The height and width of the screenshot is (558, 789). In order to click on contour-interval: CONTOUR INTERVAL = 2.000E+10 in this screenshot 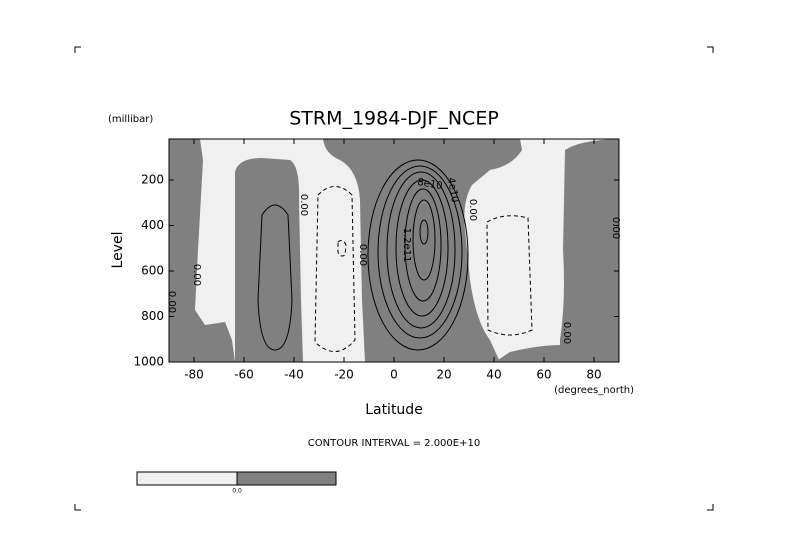, I will do `click(394, 443)`.